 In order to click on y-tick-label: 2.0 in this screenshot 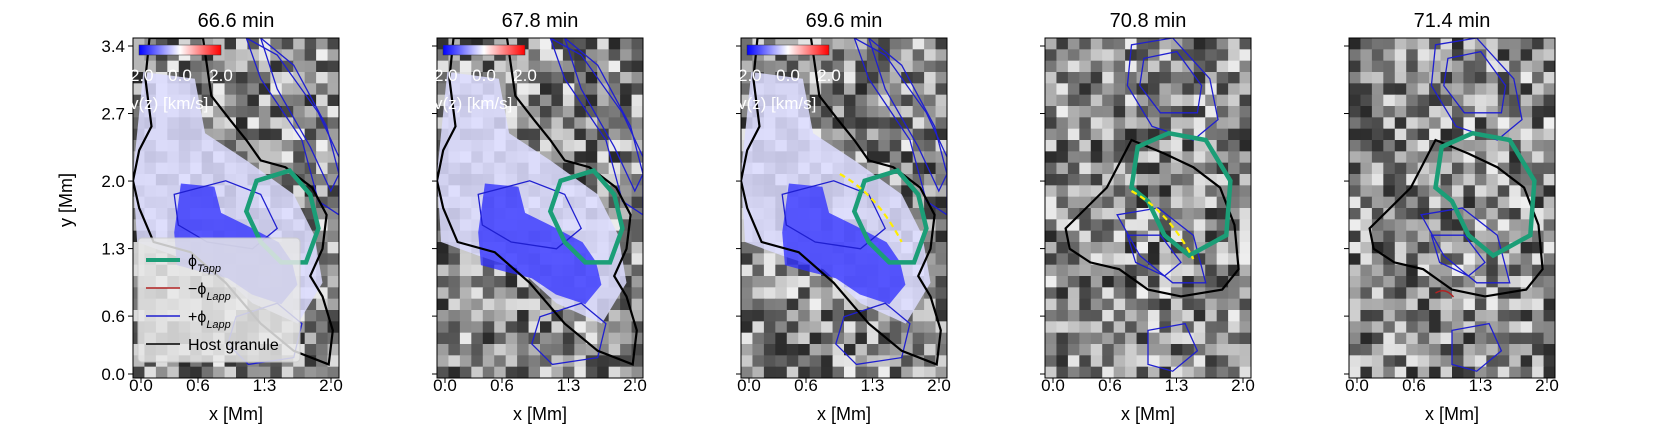, I will do `click(113, 181)`.